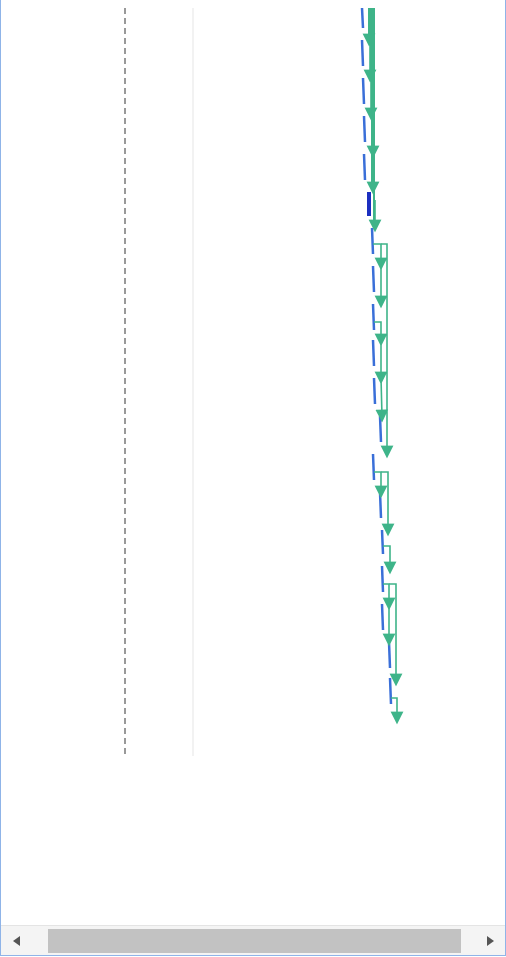 This screenshot has width=506, height=957. I want to click on scroll-left-button, so click(16, 940).